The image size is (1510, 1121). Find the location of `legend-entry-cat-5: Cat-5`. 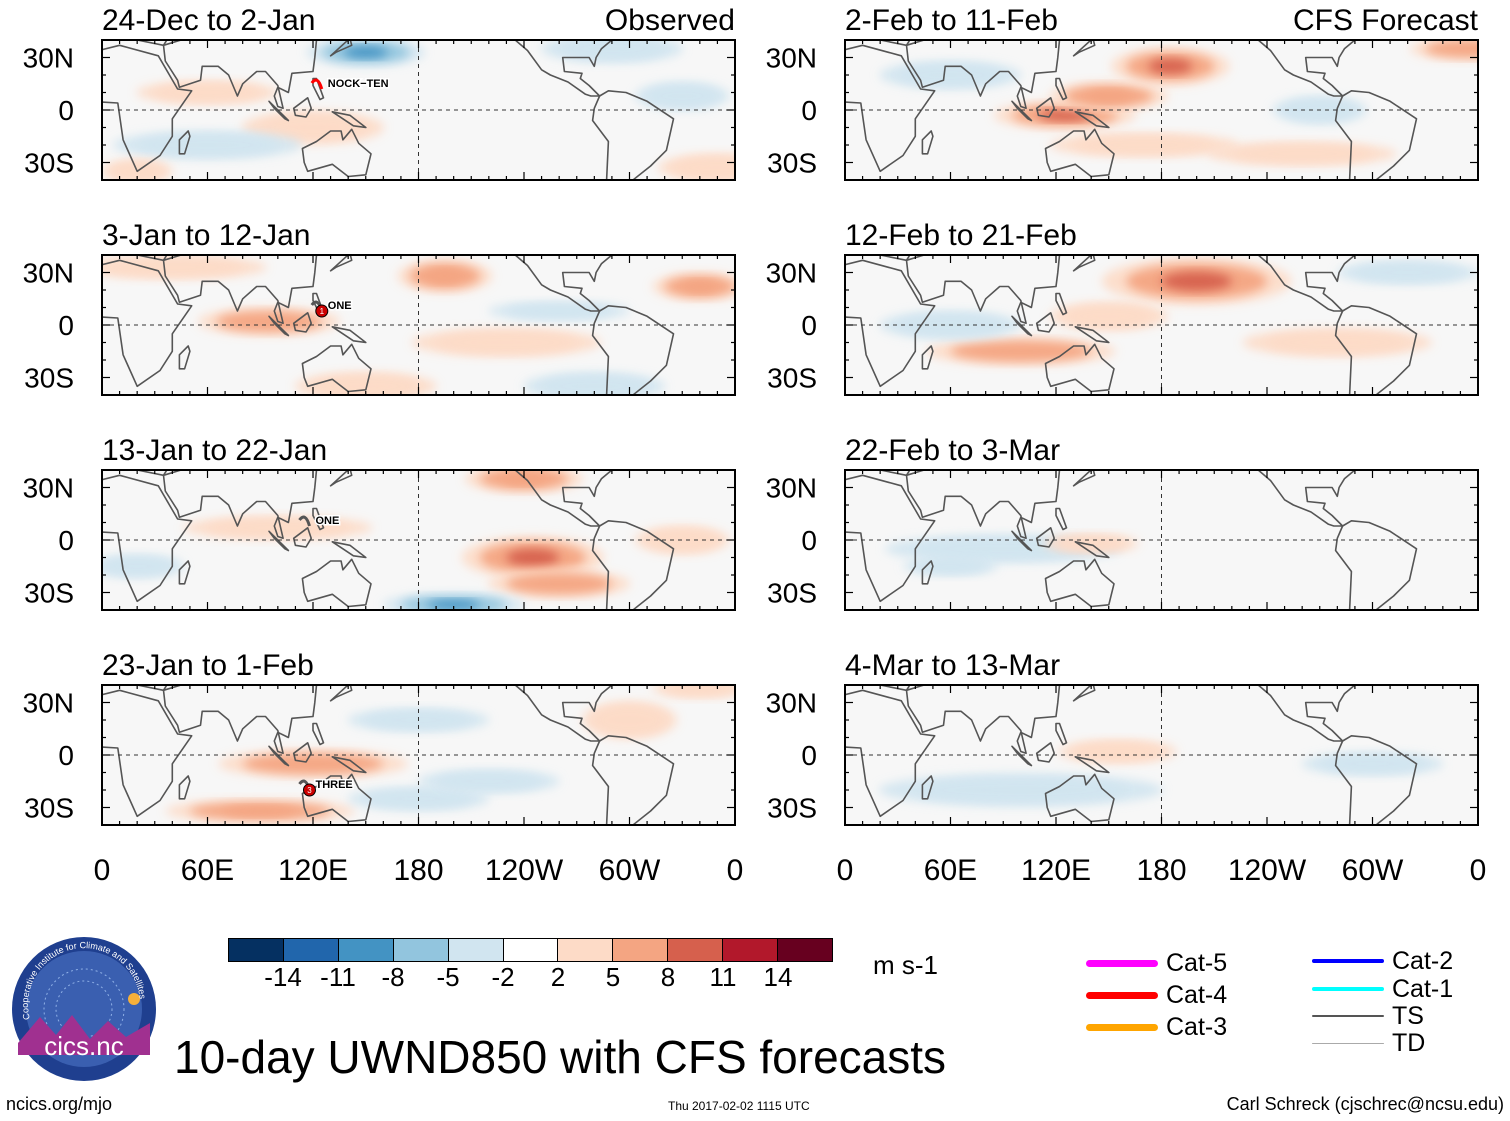

legend-entry-cat-5: Cat-5 is located at coordinates (1156, 963).